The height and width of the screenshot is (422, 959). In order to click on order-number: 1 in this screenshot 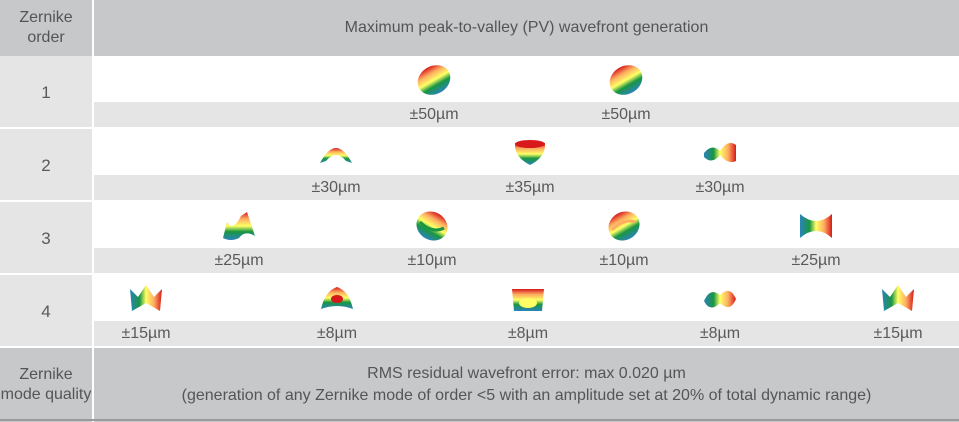, I will do `click(46, 92)`.